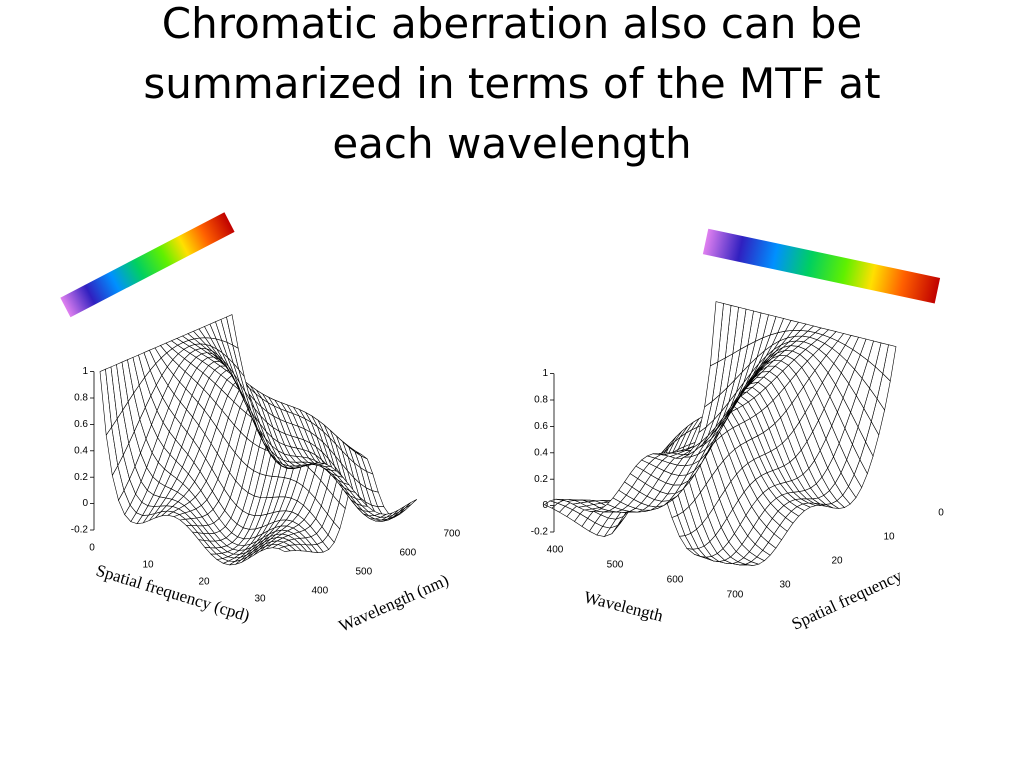 The width and height of the screenshot is (1024, 768). What do you see at coordinates (511, 143) in the screenshot?
I see `title-line: each wavelength` at bounding box center [511, 143].